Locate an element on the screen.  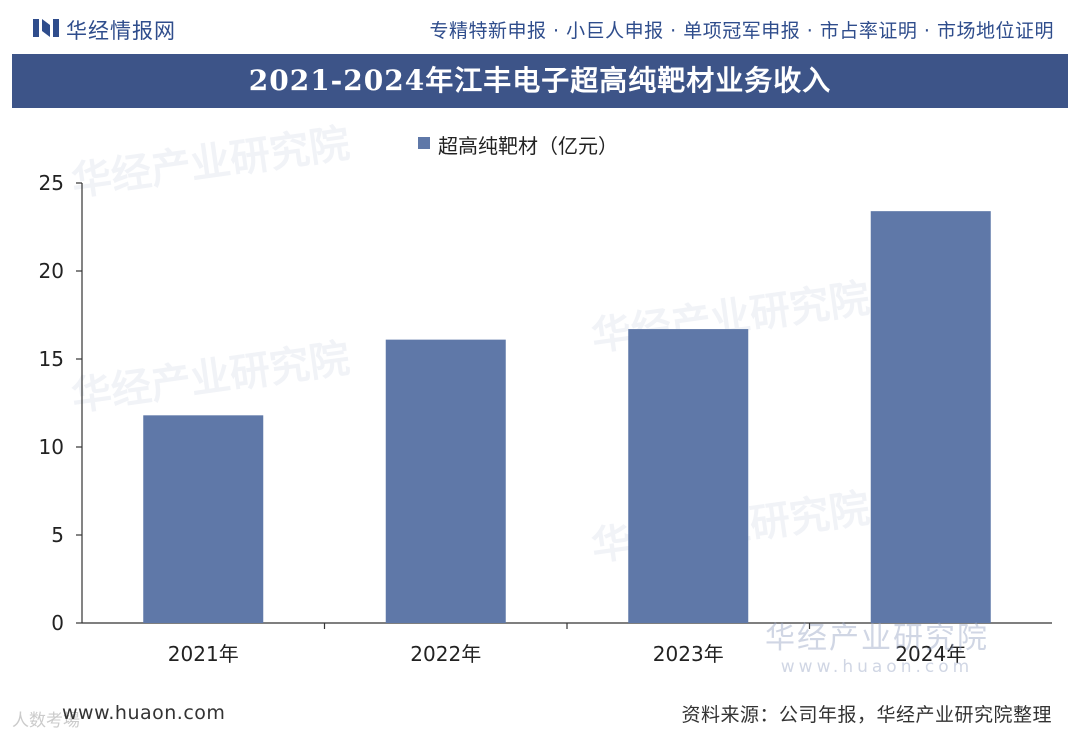
footer-website: www.huaon.com is located at coordinates (144, 713).